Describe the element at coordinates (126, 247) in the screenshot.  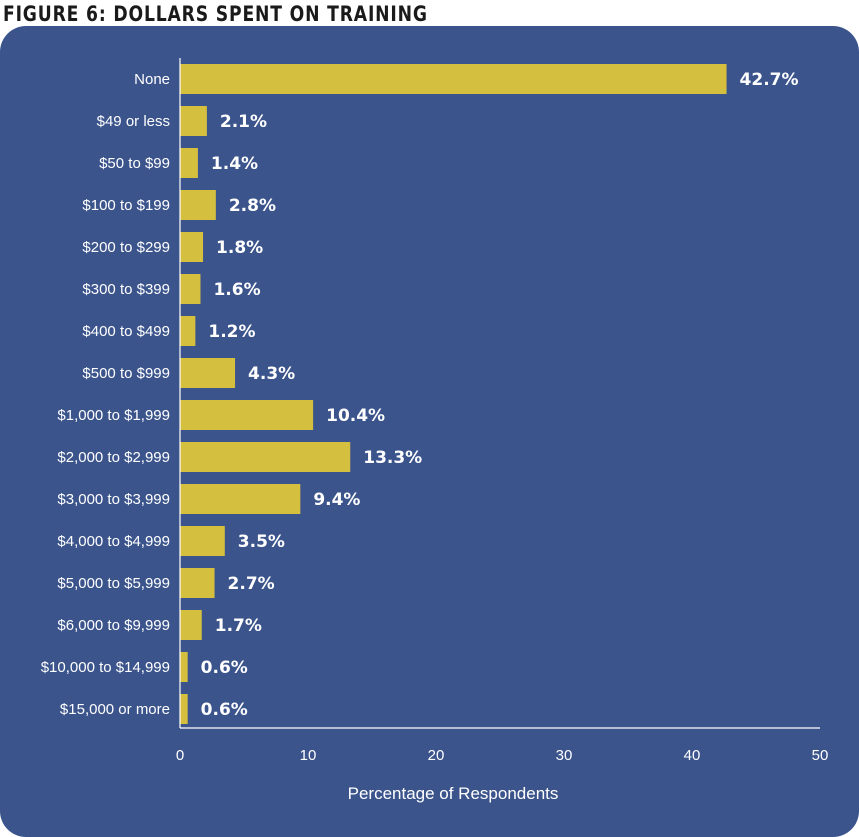
I see `category-label: $200 to $299` at that location.